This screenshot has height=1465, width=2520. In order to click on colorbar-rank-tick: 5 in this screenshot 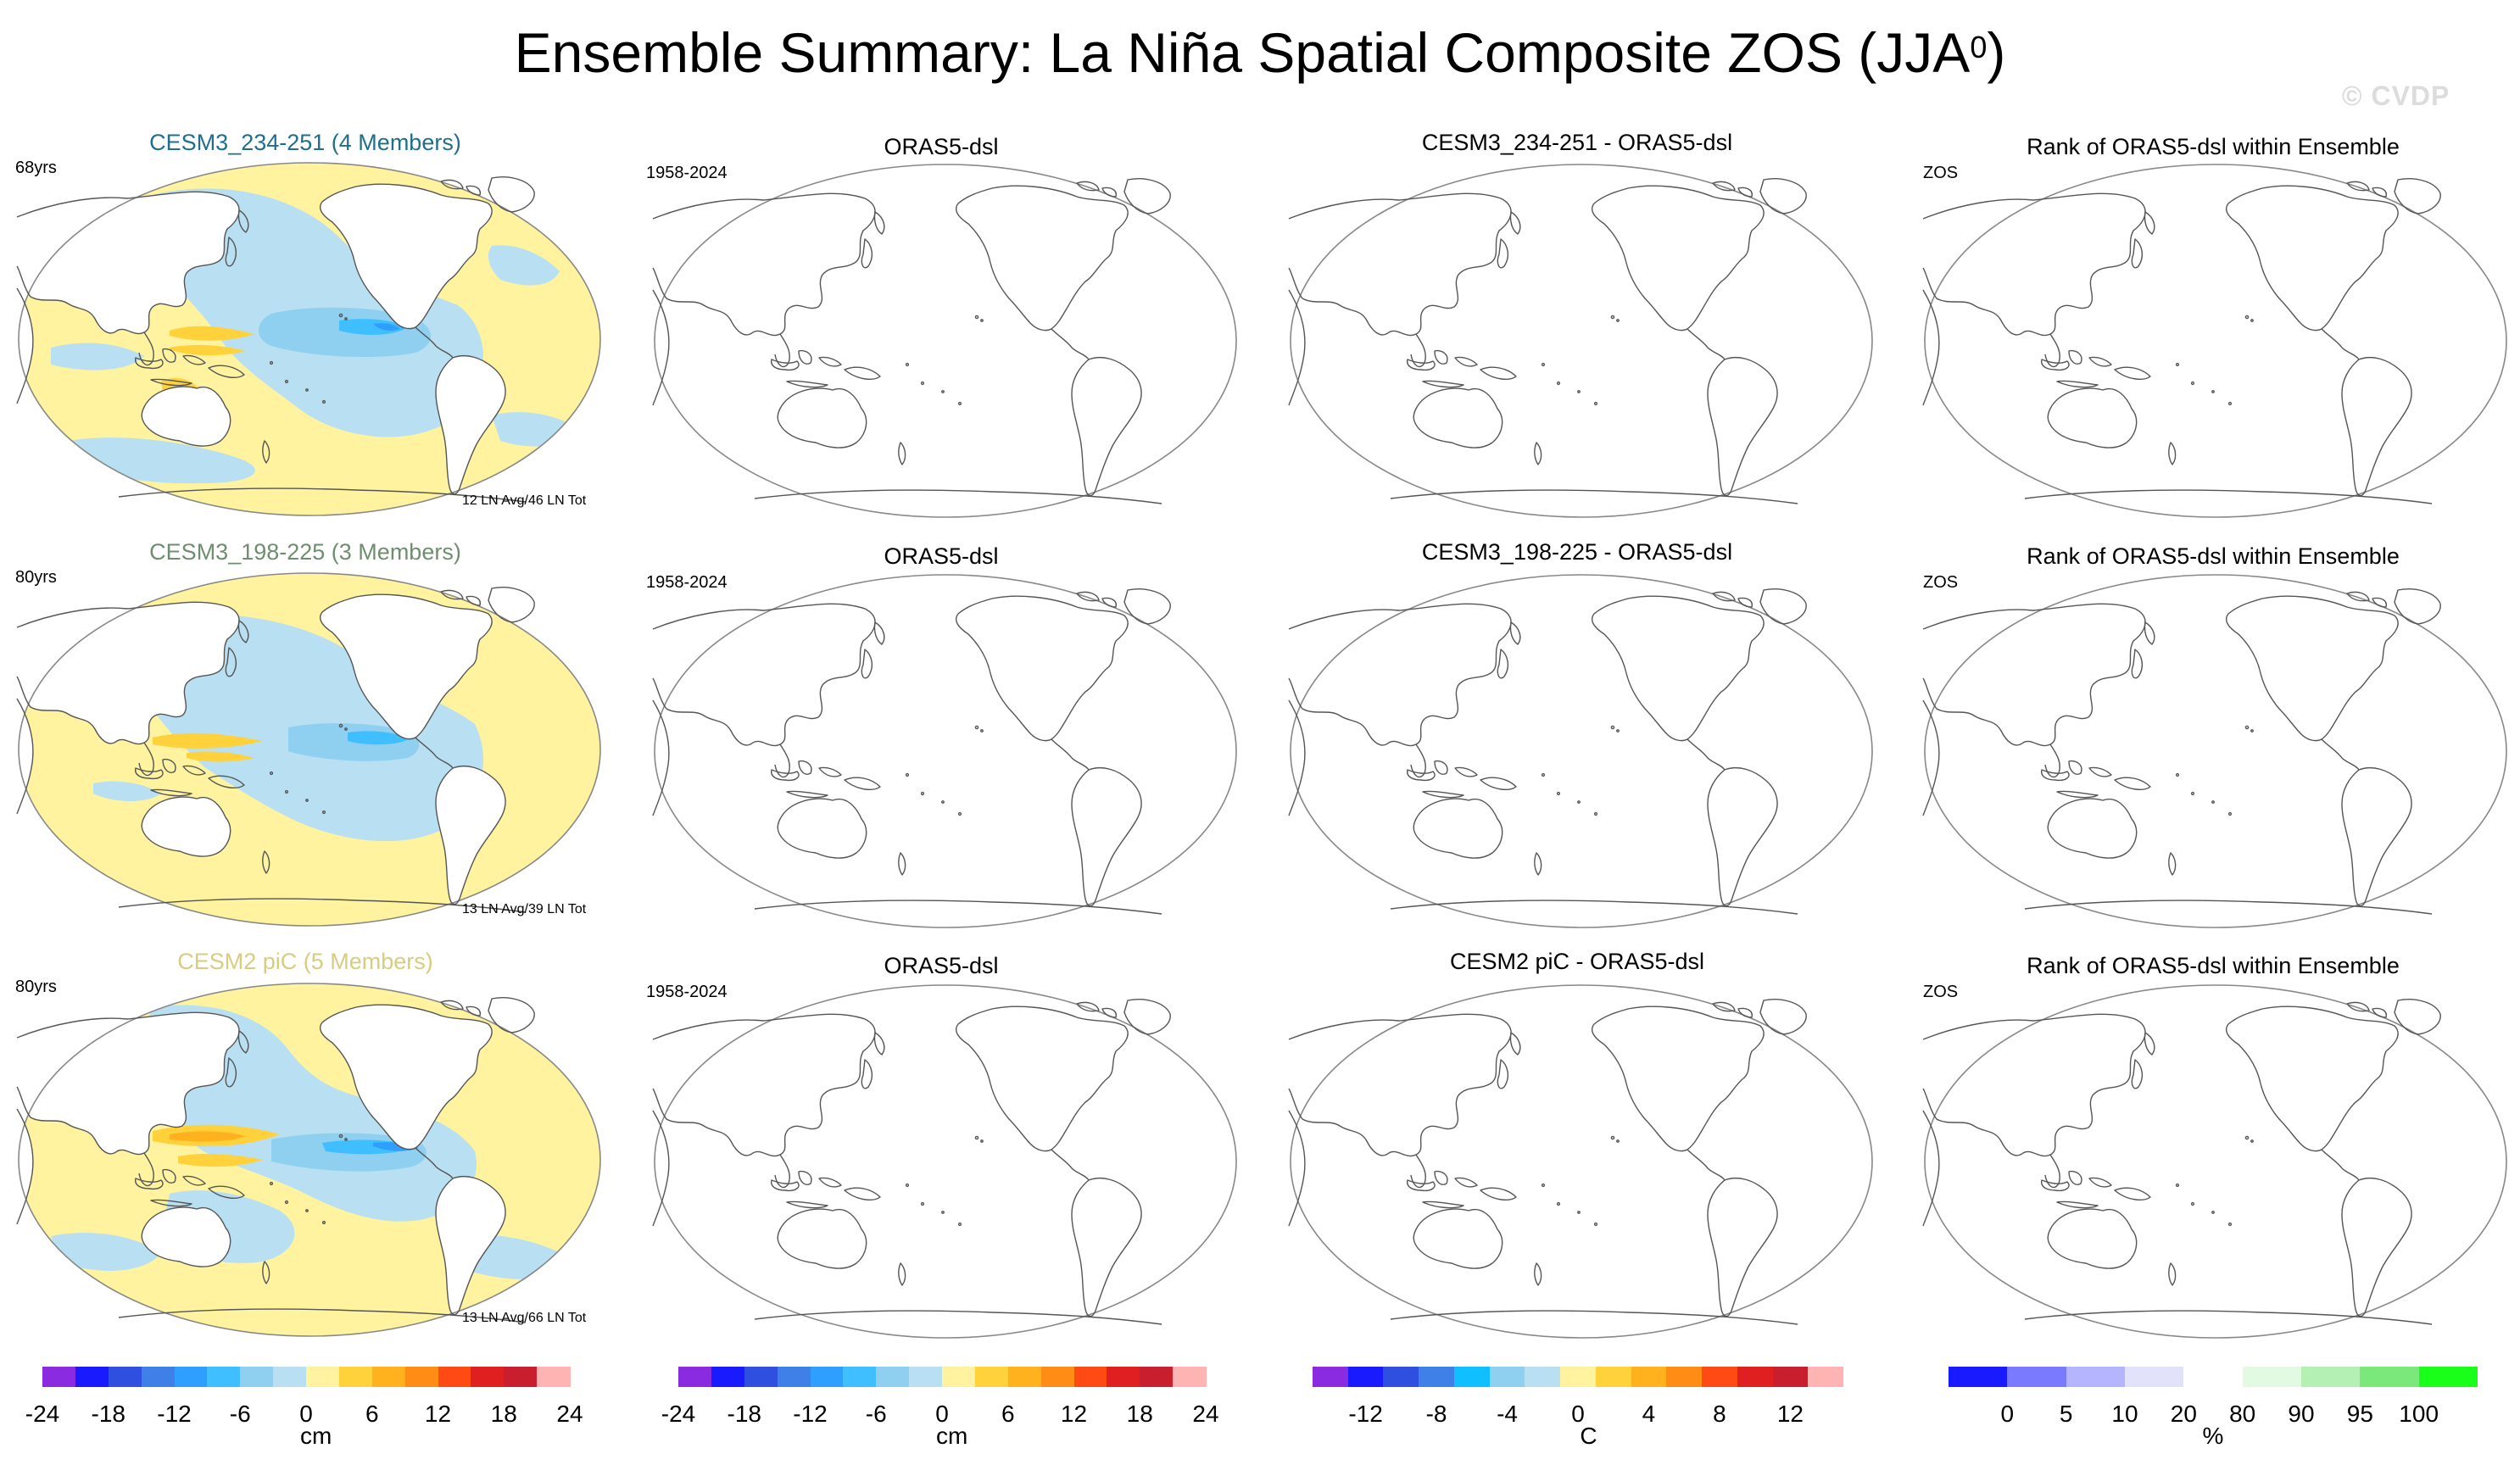, I will do `click(2066, 1414)`.